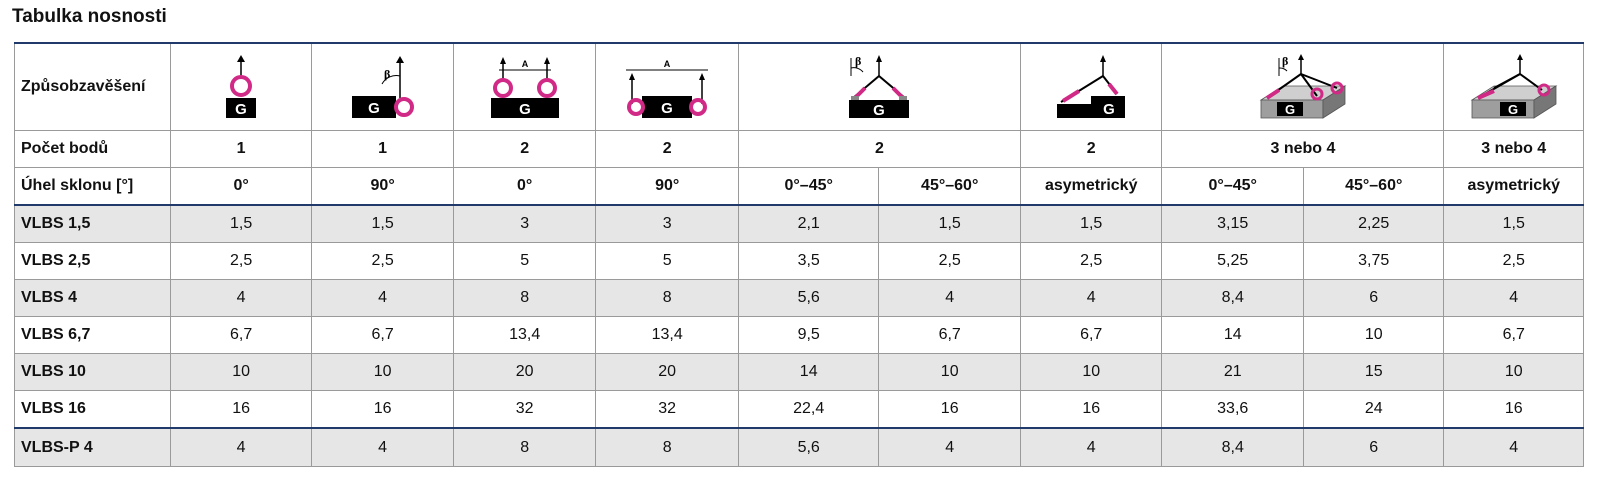 The width and height of the screenshot is (1600, 496). What do you see at coordinates (808, 261) in the screenshot?
I see `value-cell: 3,5` at bounding box center [808, 261].